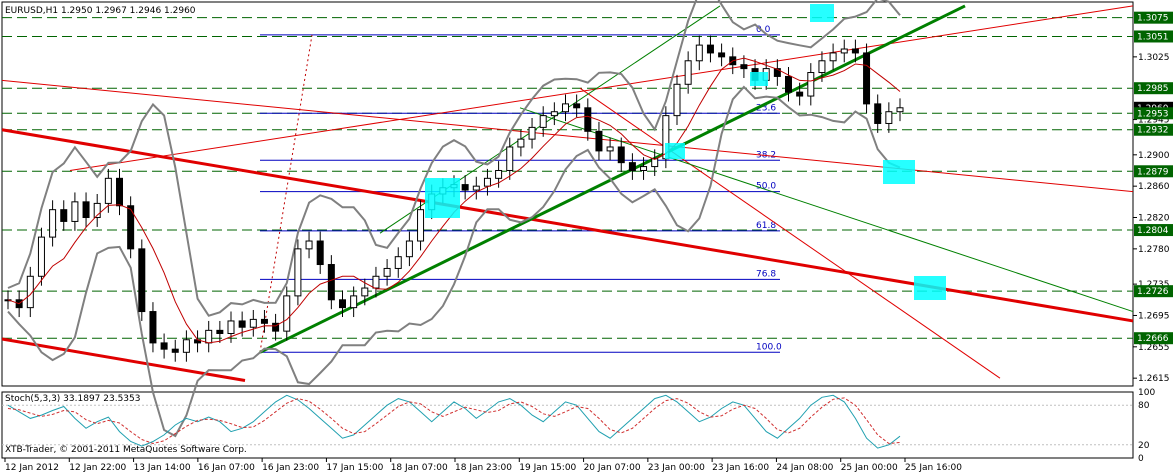 The width and height of the screenshot is (1173, 474). What do you see at coordinates (1154, 285) in the screenshot?
I see `y-tick-label: 1.2735` at bounding box center [1154, 285].